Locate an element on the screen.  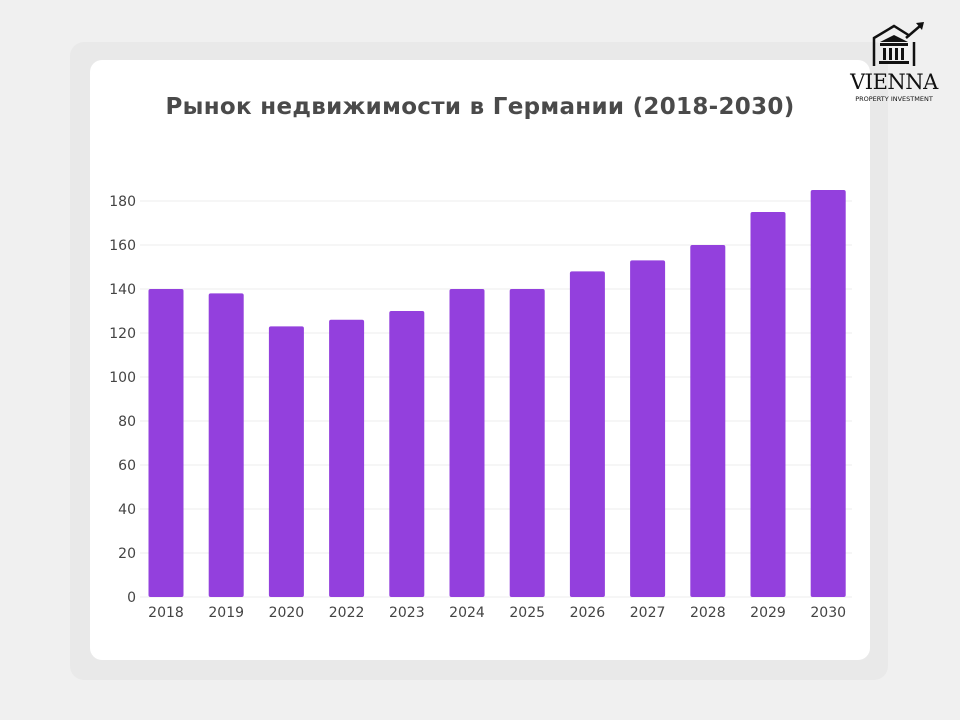
x-tick-label: 2026 is located at coordinates (588, 613).